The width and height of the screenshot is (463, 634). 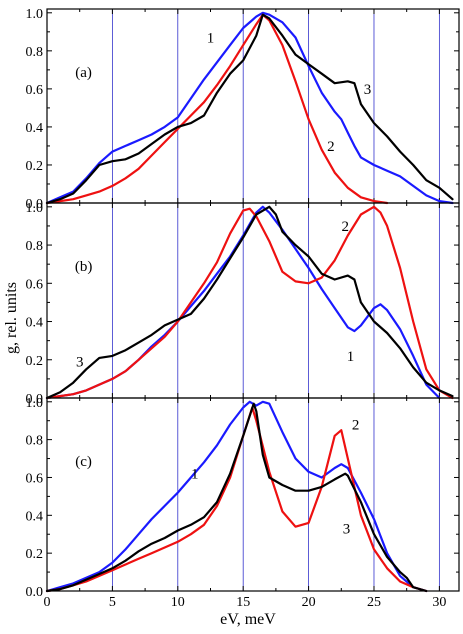 I want to click on x-tick-label: 25, so click(x=374, y=602).